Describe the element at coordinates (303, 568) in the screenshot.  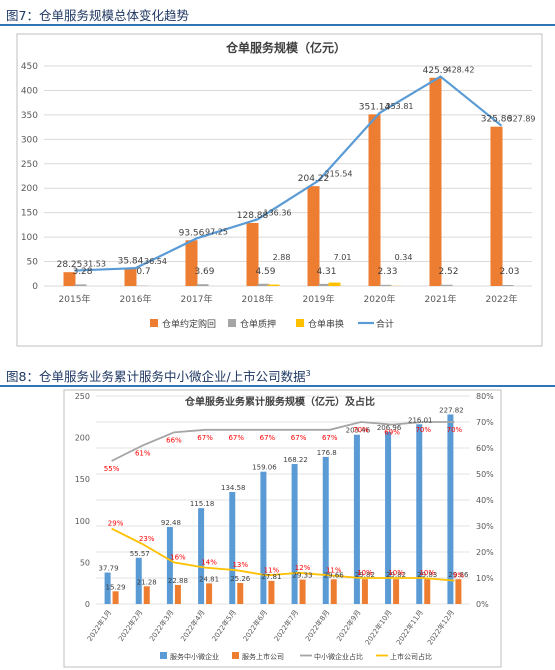
I see `data-label-上市公司占比: 12%` at that location.